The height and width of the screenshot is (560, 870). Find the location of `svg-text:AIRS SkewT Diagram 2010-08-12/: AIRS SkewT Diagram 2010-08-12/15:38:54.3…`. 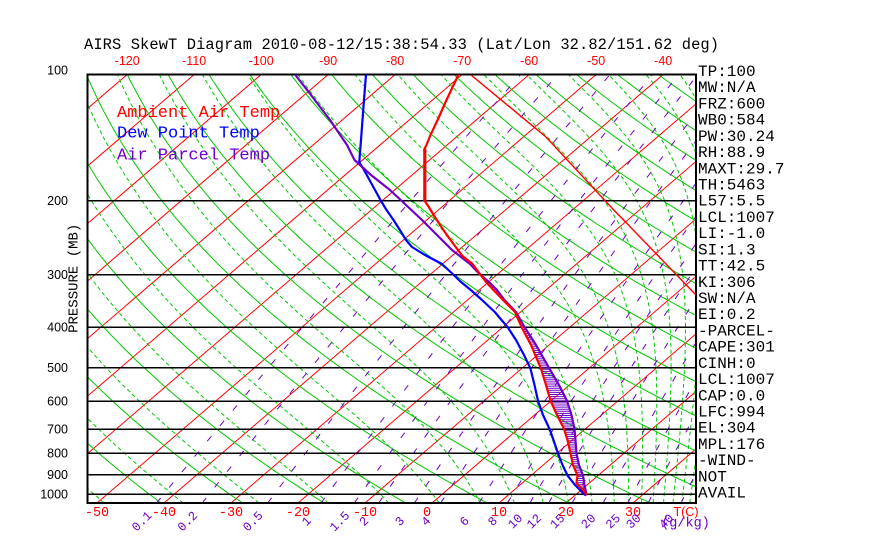

svg-text:AIRS SkewT Diagram 2010-08-12/: AIRS SkewT Diagram 2010-08-12/15:38:54.3… is located at coordinates (401, 45).